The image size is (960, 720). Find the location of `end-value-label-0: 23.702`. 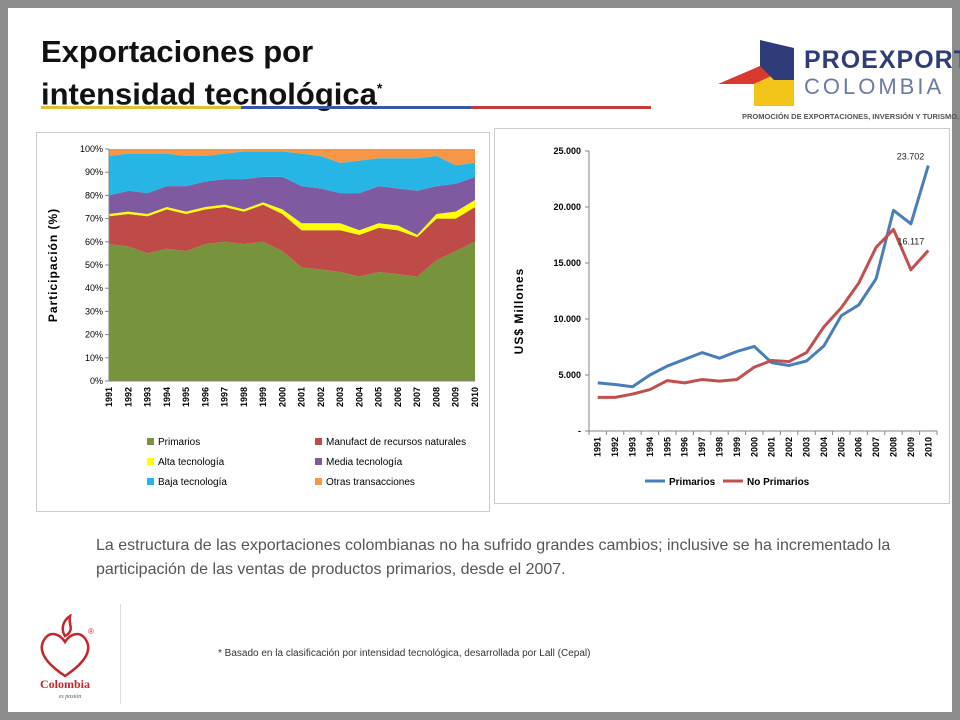

end-value-label-0: 23.702 is located at coordinates (911, 157).